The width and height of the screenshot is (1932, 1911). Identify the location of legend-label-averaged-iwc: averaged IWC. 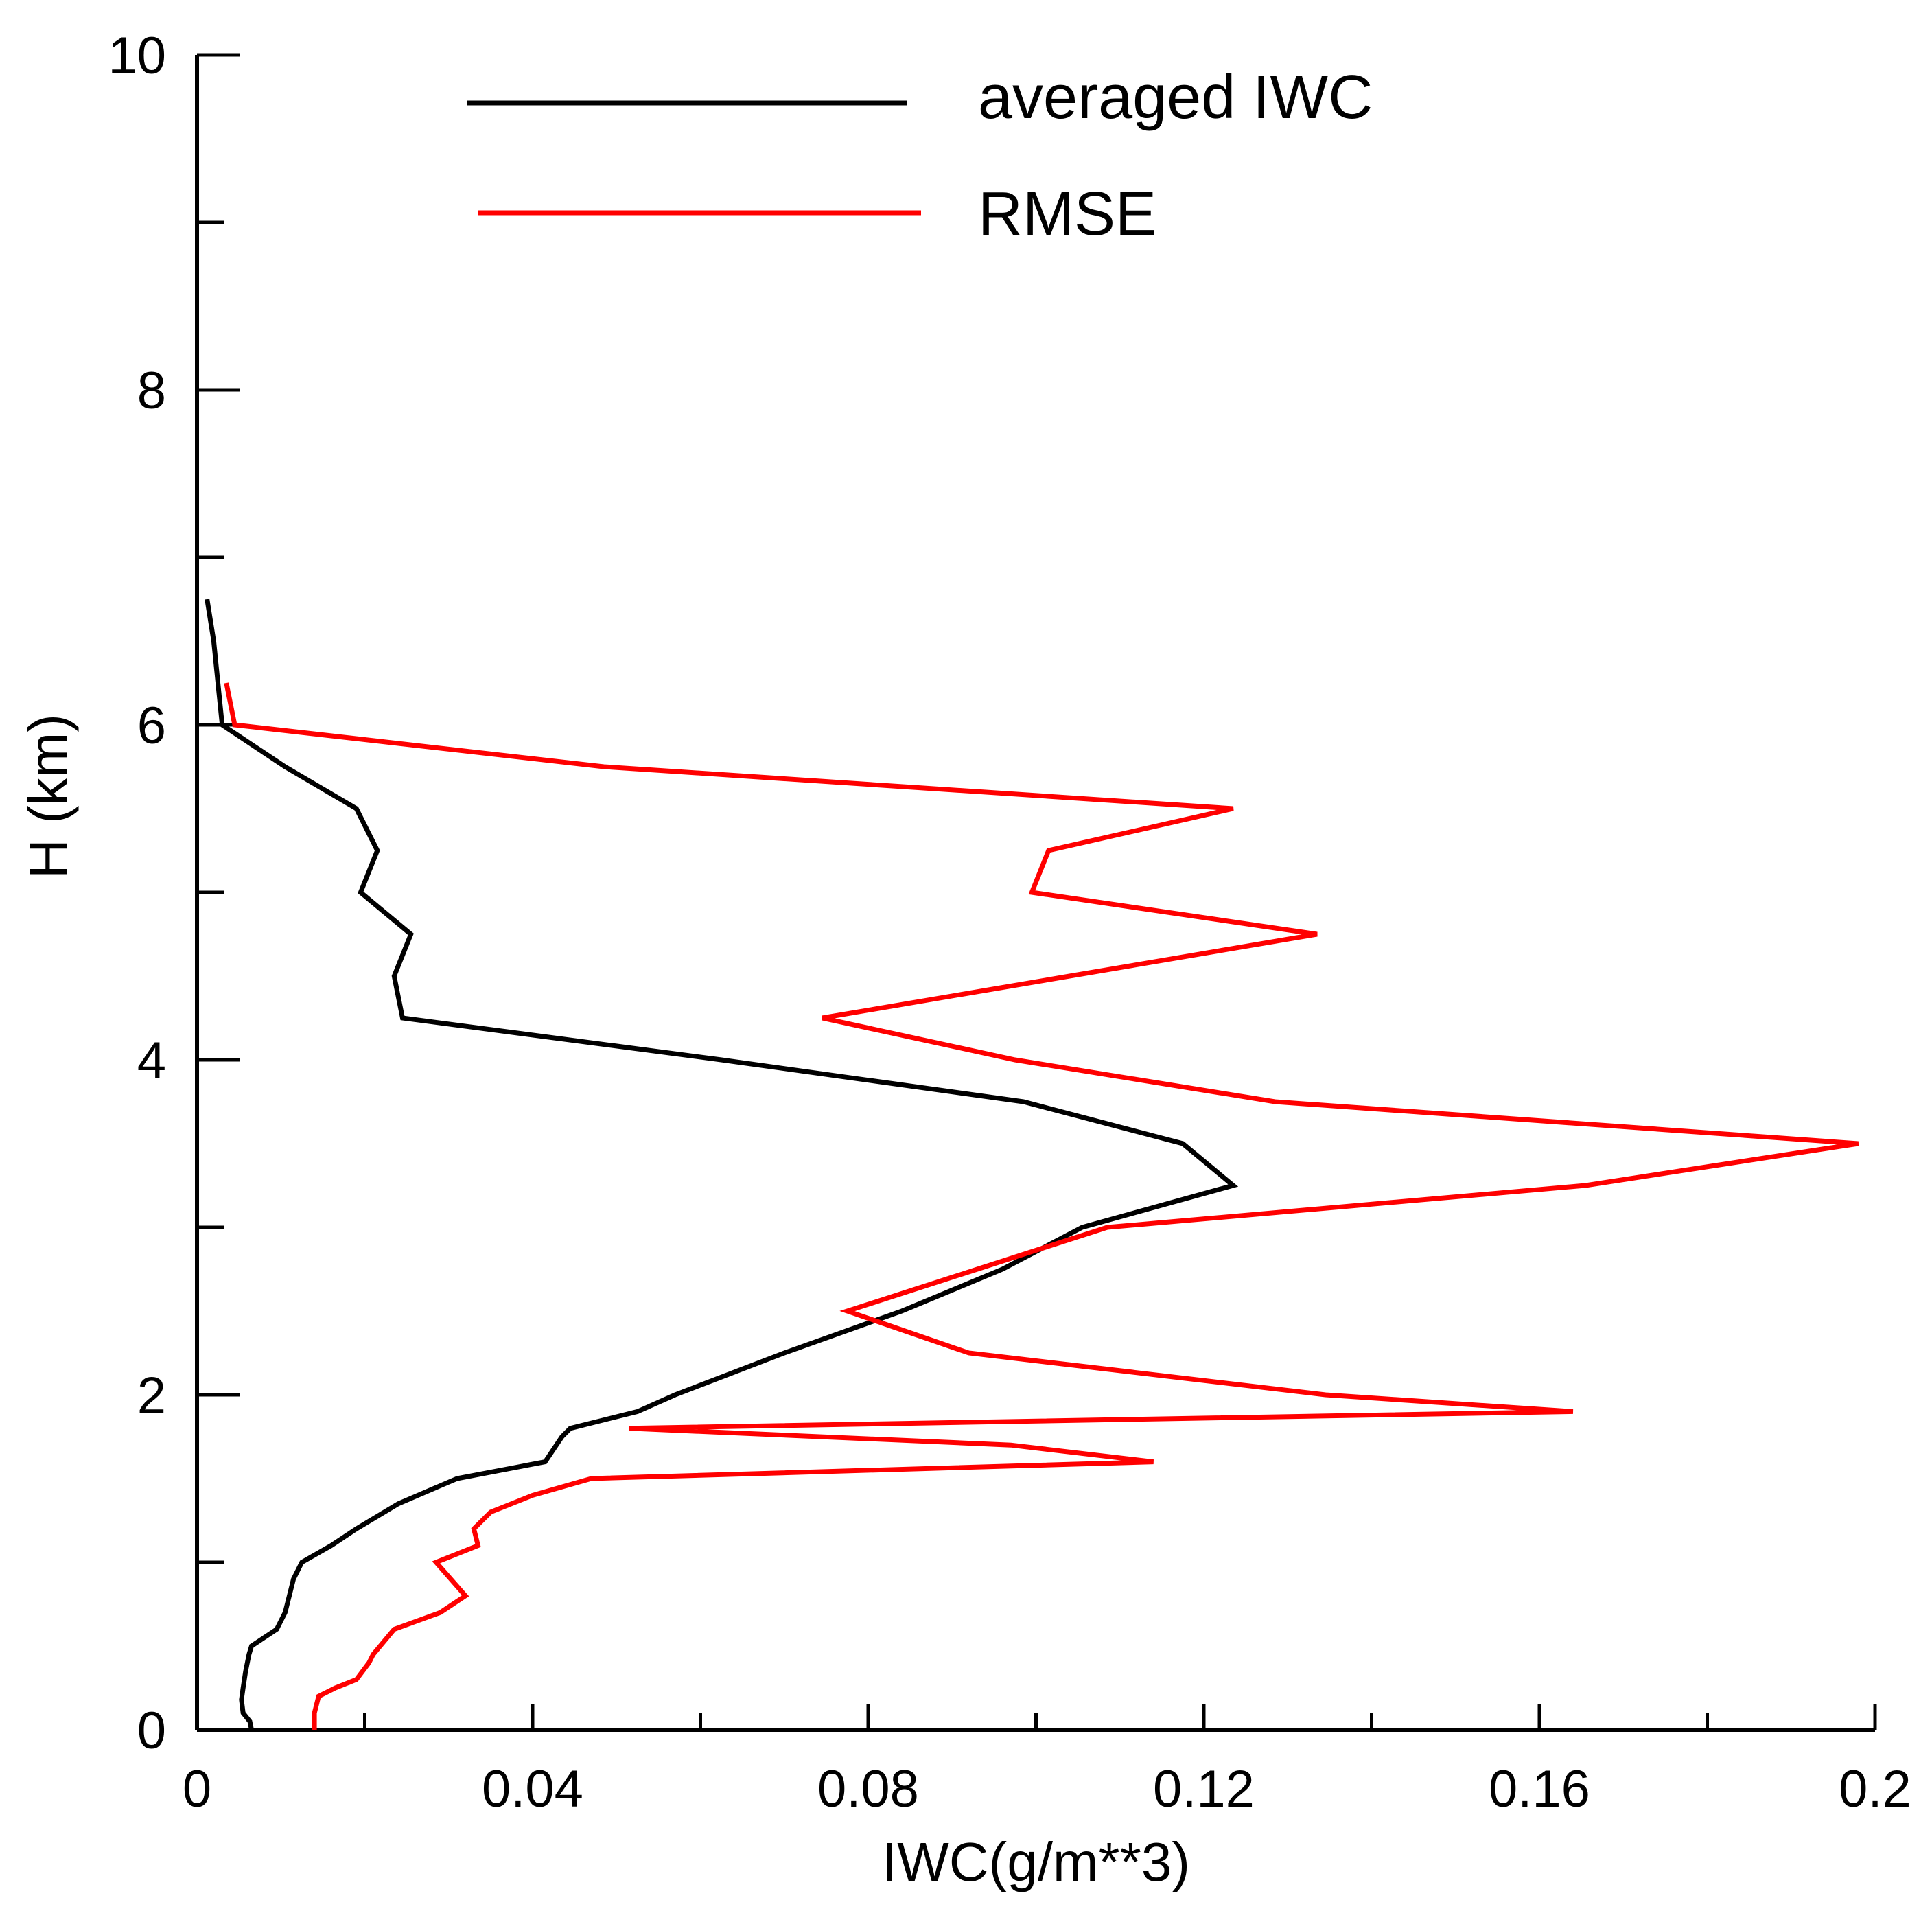
(1175, 97).